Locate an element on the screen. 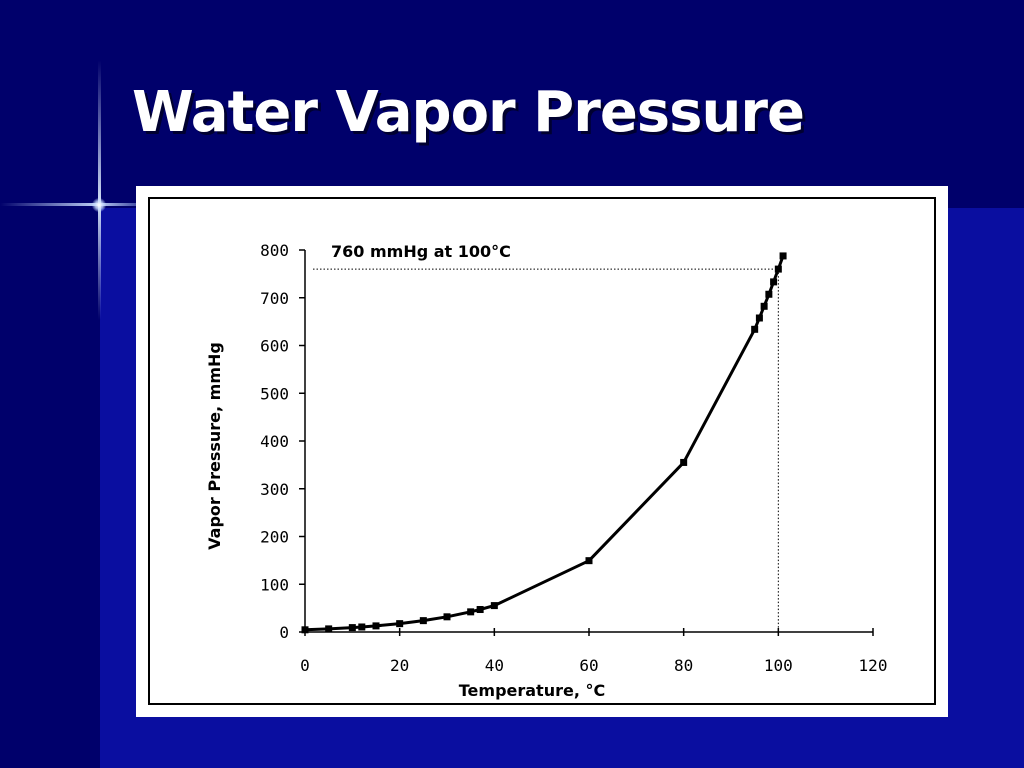  y-tick-label: 200 is located at coordinates (274, 537).